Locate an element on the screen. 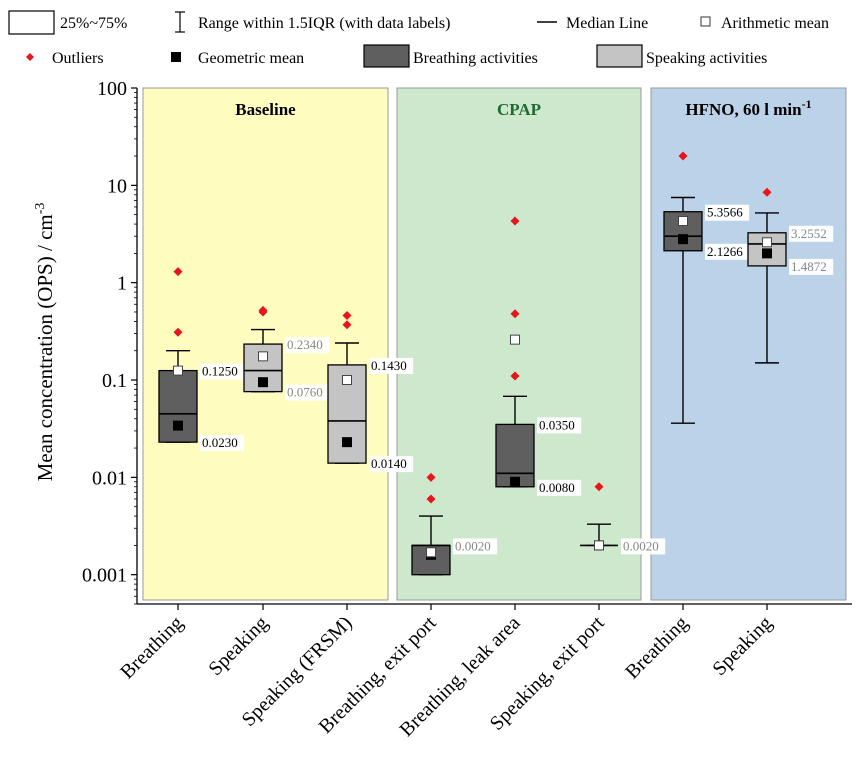  y-tick-label: 1 is located at coordinates (122, 284).